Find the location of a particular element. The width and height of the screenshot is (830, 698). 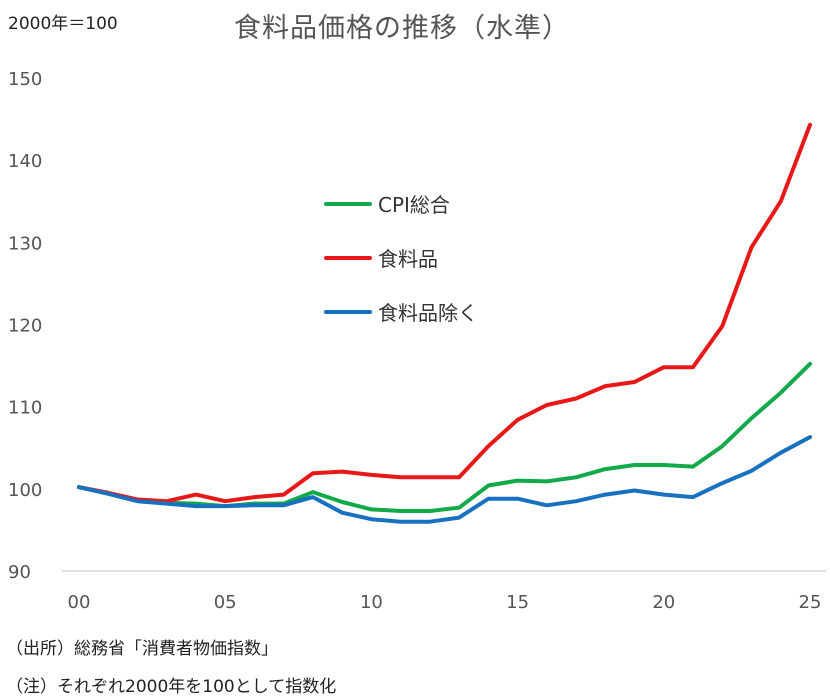

legend-label: 食料品 is located at coordinates (408, 259).